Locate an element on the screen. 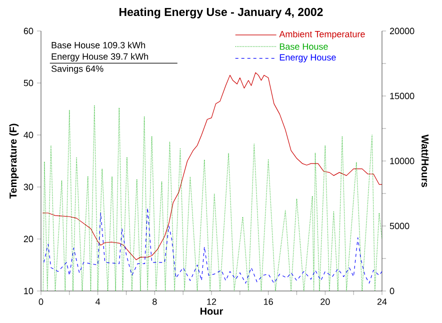  y2-tick-label: 15000 is located at coordinates (402, 96).